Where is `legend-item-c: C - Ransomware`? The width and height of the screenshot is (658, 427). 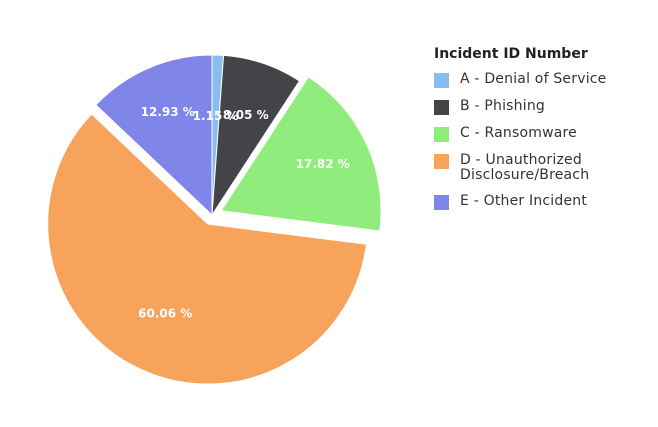 legend-item-c: C - Ransomware is located at coordinates (544, 134).